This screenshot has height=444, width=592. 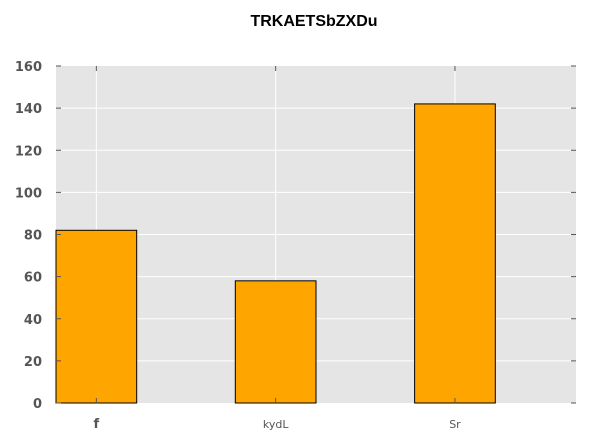 I want to click on x-tick-label: f, so click(x=97, y=424).